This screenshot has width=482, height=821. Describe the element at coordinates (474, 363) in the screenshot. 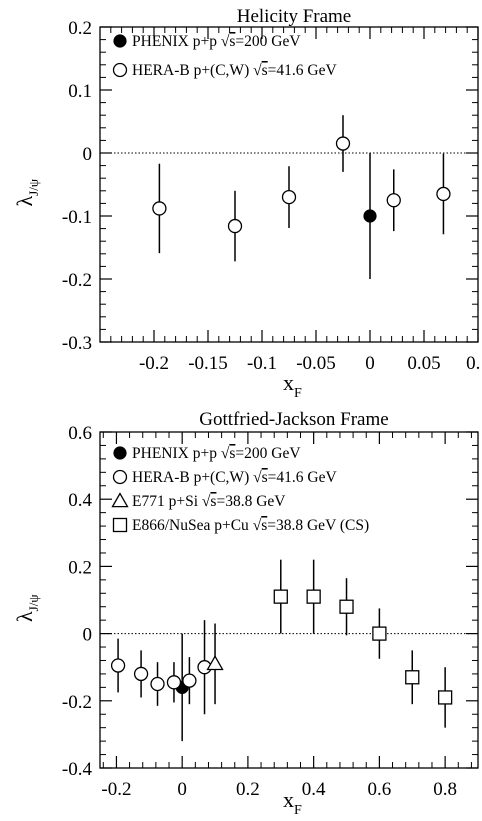

I see `x-tick-label: 0.1` at that location.